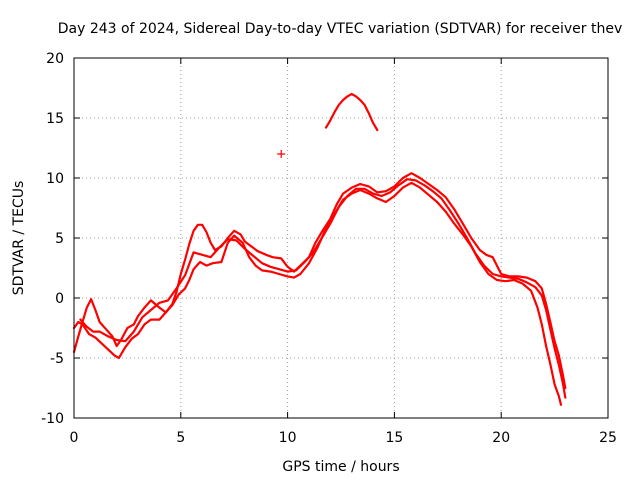 Image resolution: width=640 pixels, height=484 pixels. What do you see at coordinates (52, 419) in the screenshot?
I see `y-tick-label: -10` at bounding box center [52, 419].